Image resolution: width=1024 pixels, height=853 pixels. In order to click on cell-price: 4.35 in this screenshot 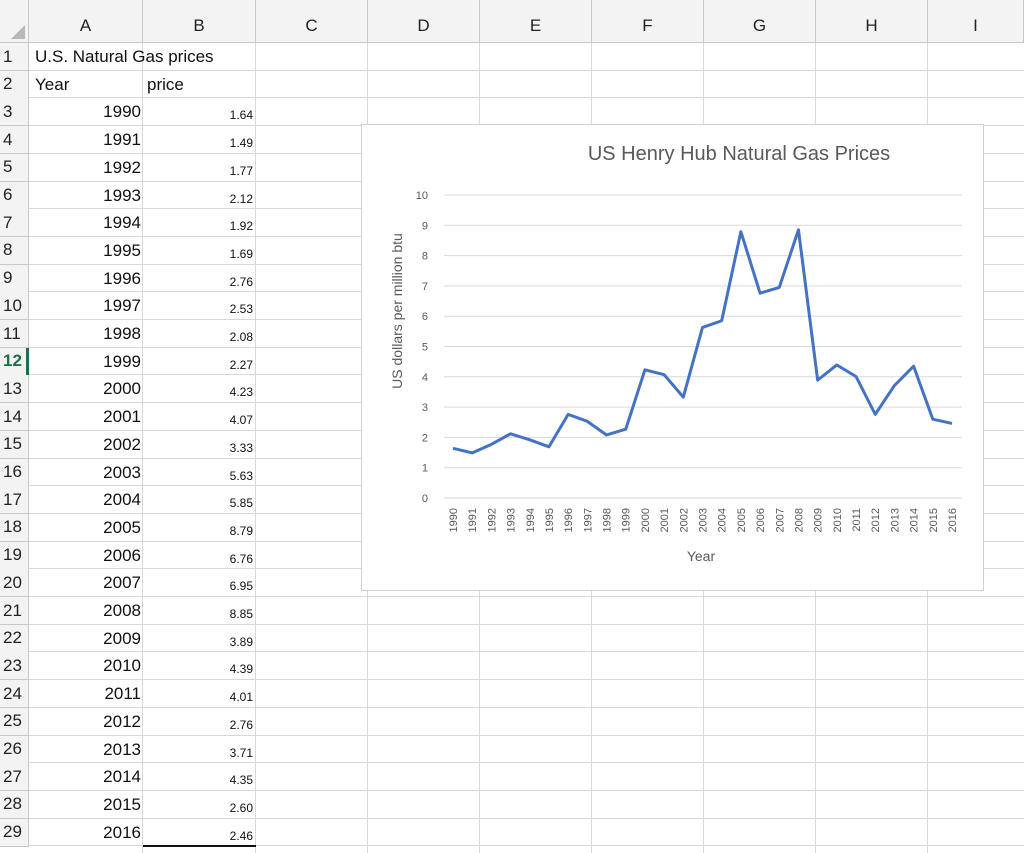, I will do `click(241, 780)`.